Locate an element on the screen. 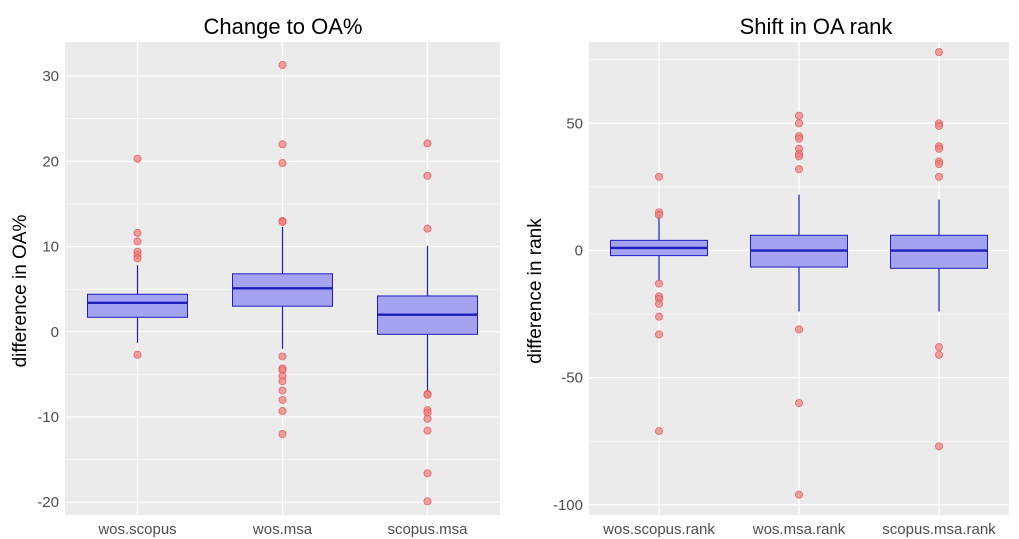 The image size is (1019, 539). chart-title: Shift in OA rank is located at coordinates (817, 26).